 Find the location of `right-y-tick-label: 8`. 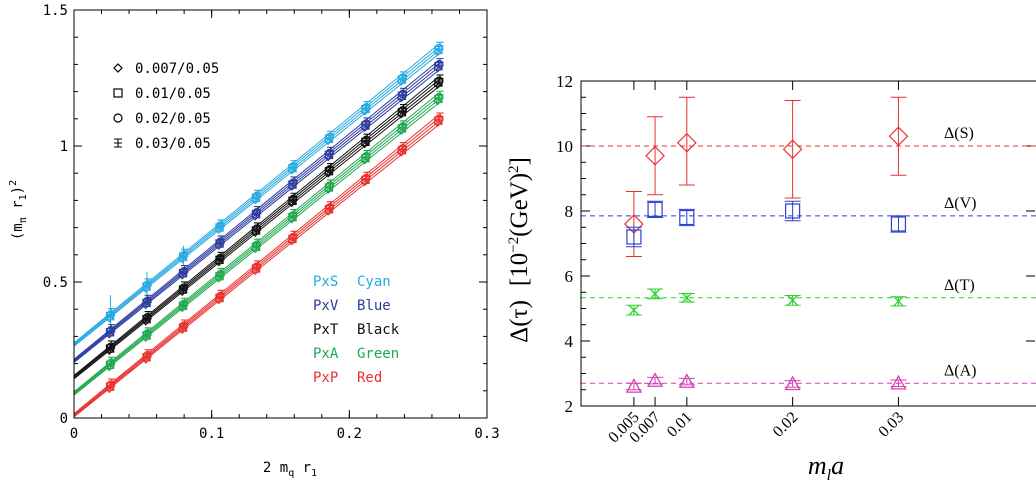

right-y-tick-label: 8 is located at coordinates (569, 211).